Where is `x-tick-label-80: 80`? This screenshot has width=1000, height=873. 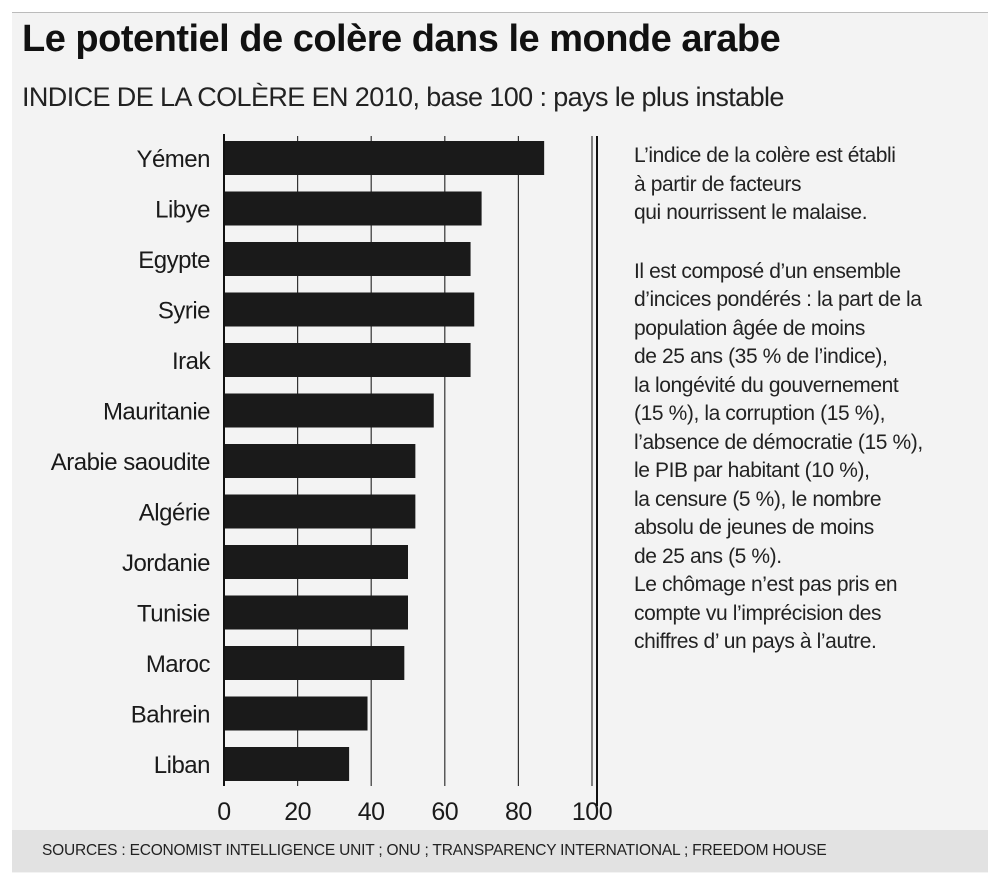 x-tick-label-80: 80 is located at coordinates (518, 812).